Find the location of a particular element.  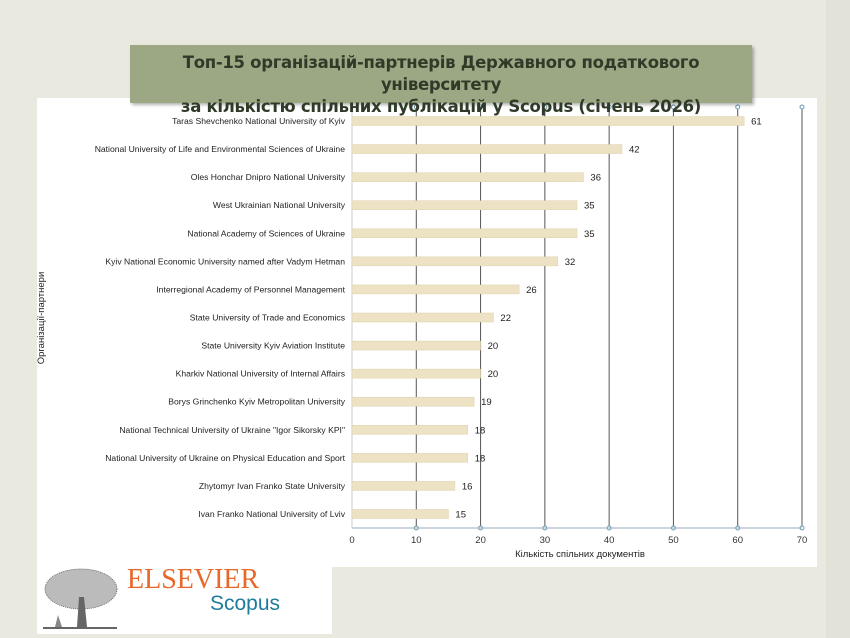

x-tick-label: 10 is located at coordinates (416, 540).